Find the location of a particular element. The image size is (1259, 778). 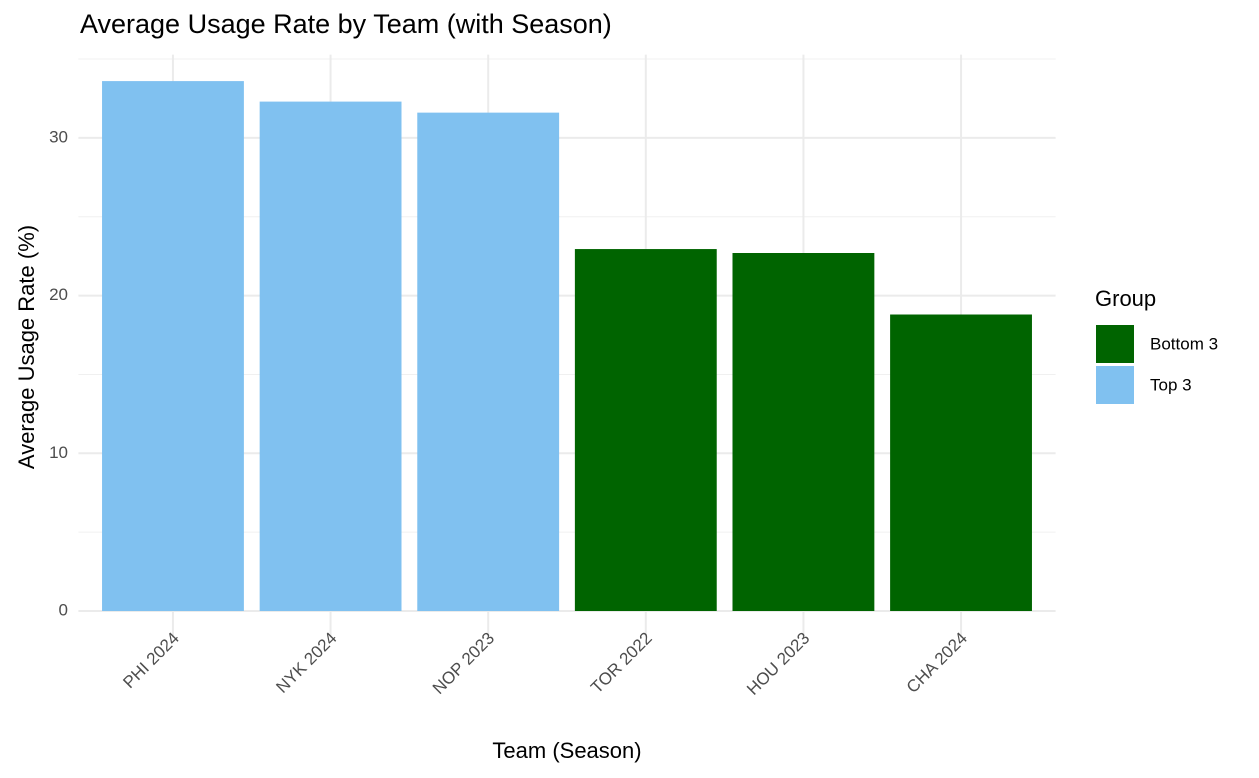

y-axis-label: Average Usage Rate (%) is located at coordinates (26, 347).